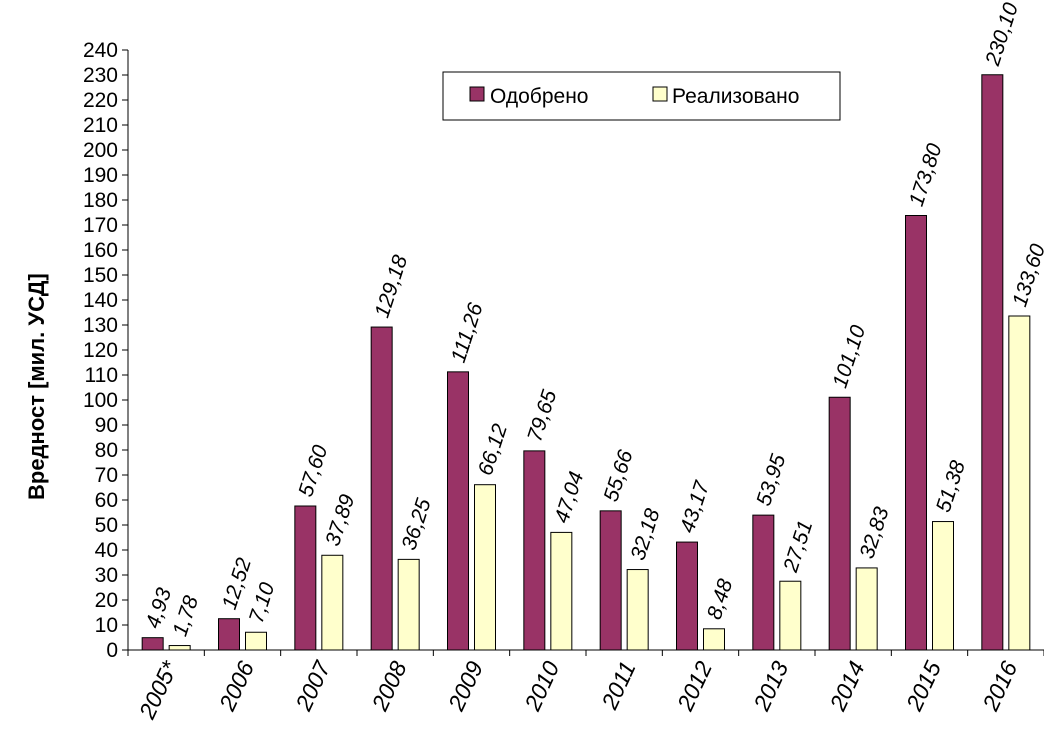 The height and width of the screenshot is (739, 1044). What do you see at coordinates (100, 50) in the screenshot?
I see `y-tick-label: 240` at bounding box center [100, 50].